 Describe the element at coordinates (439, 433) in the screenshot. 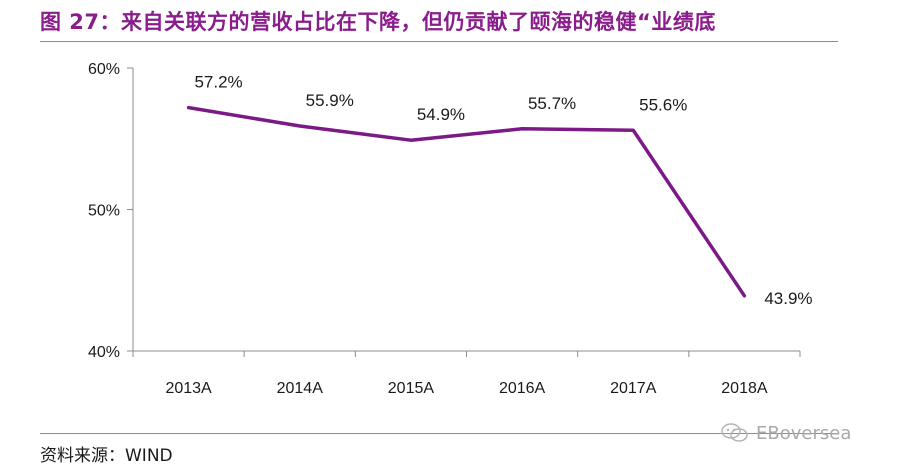

I see `source-divider` at that location.